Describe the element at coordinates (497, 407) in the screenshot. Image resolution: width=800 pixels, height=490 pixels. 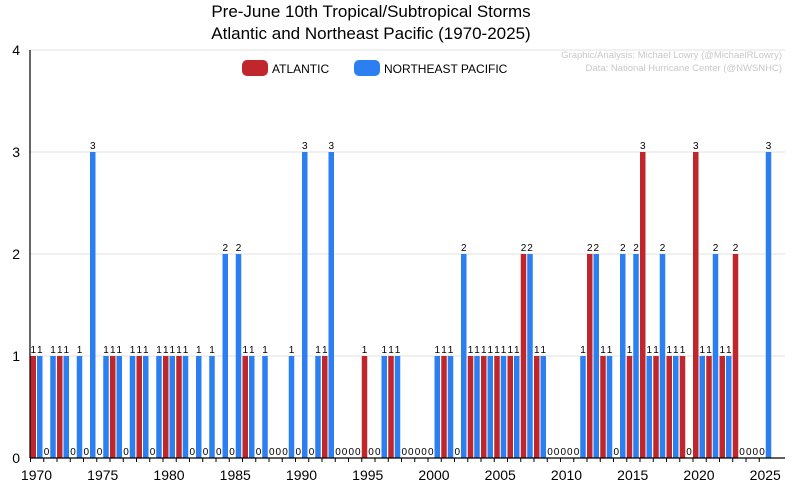
I see `bar-atlantic-2005` at that location.